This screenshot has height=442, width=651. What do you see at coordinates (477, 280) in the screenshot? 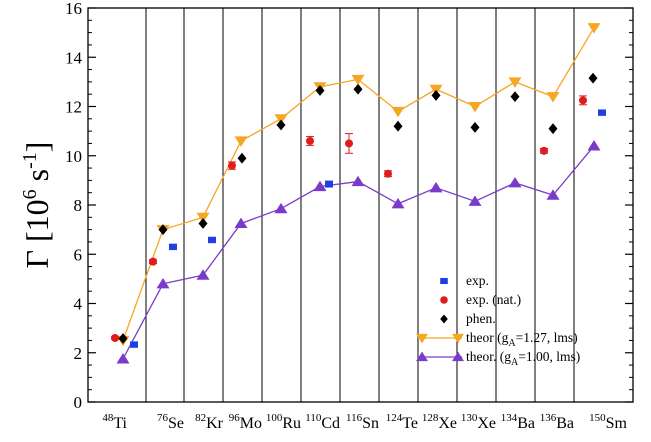
I see `legend-label: exp.` at bounding box center [477, 280].